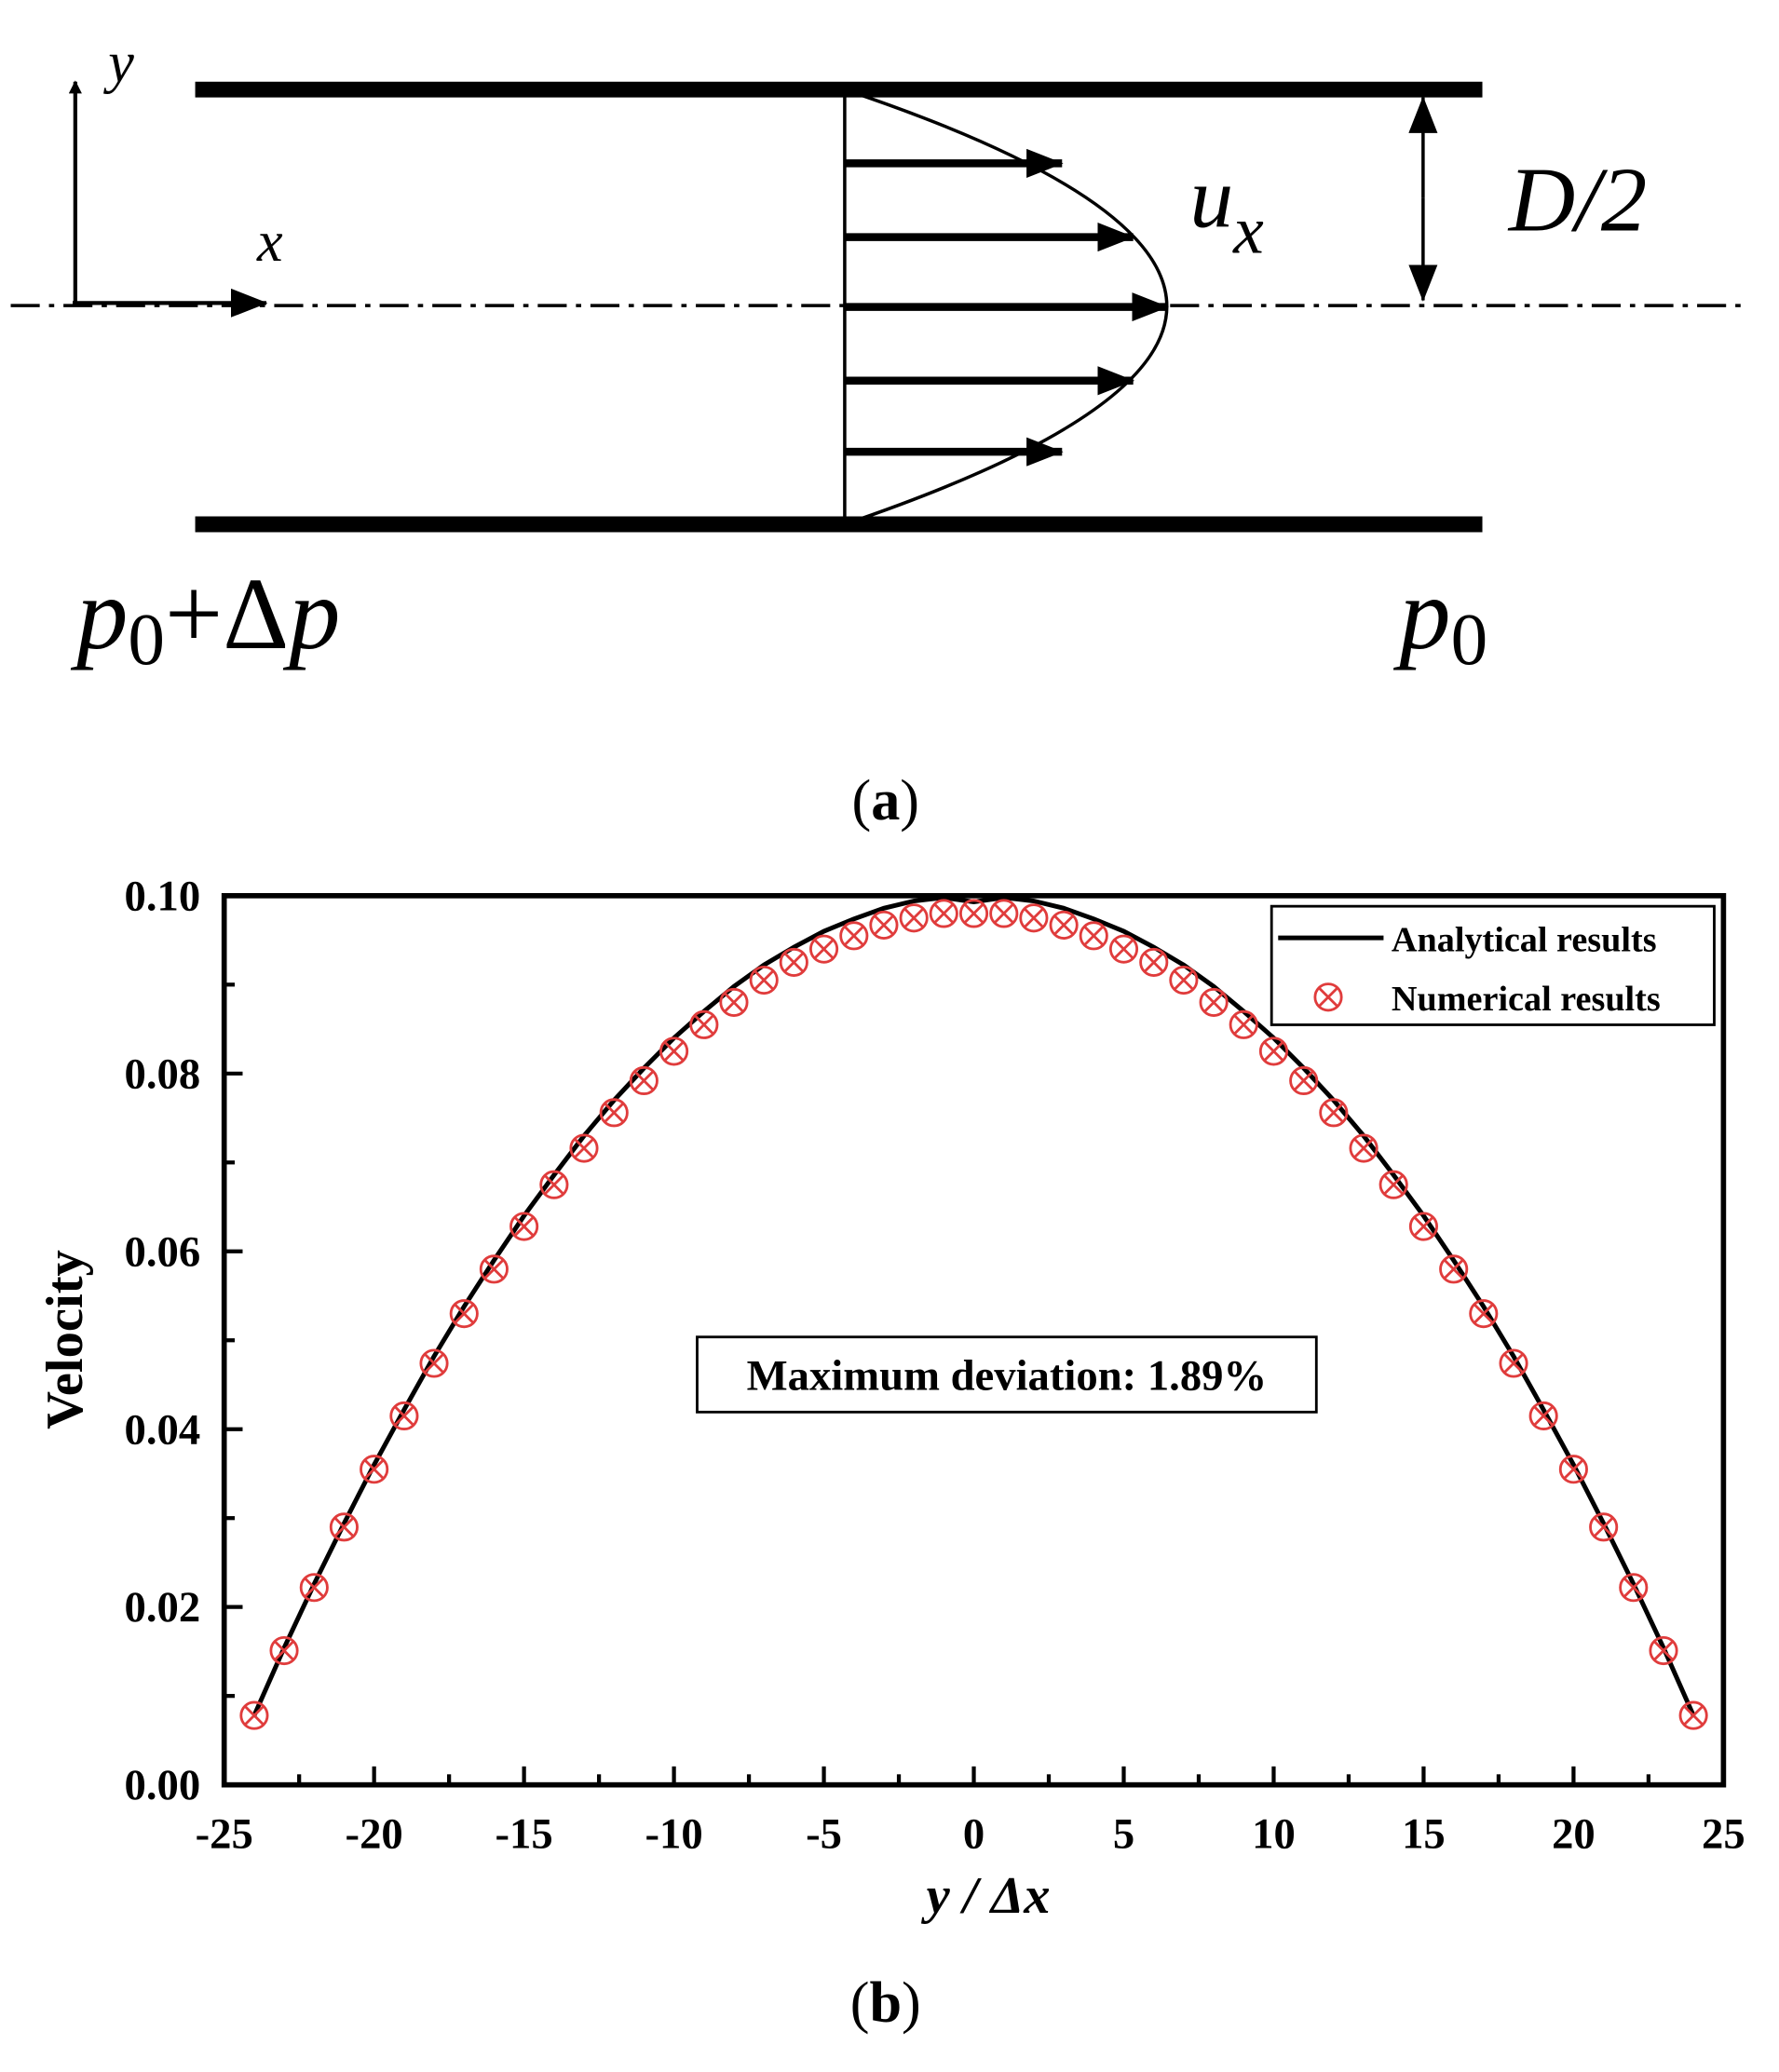  What do you see at coordinates (824, 1834) in the screenshot?
I see `x-tick-label: -5` at bounding box center [824, 1834].